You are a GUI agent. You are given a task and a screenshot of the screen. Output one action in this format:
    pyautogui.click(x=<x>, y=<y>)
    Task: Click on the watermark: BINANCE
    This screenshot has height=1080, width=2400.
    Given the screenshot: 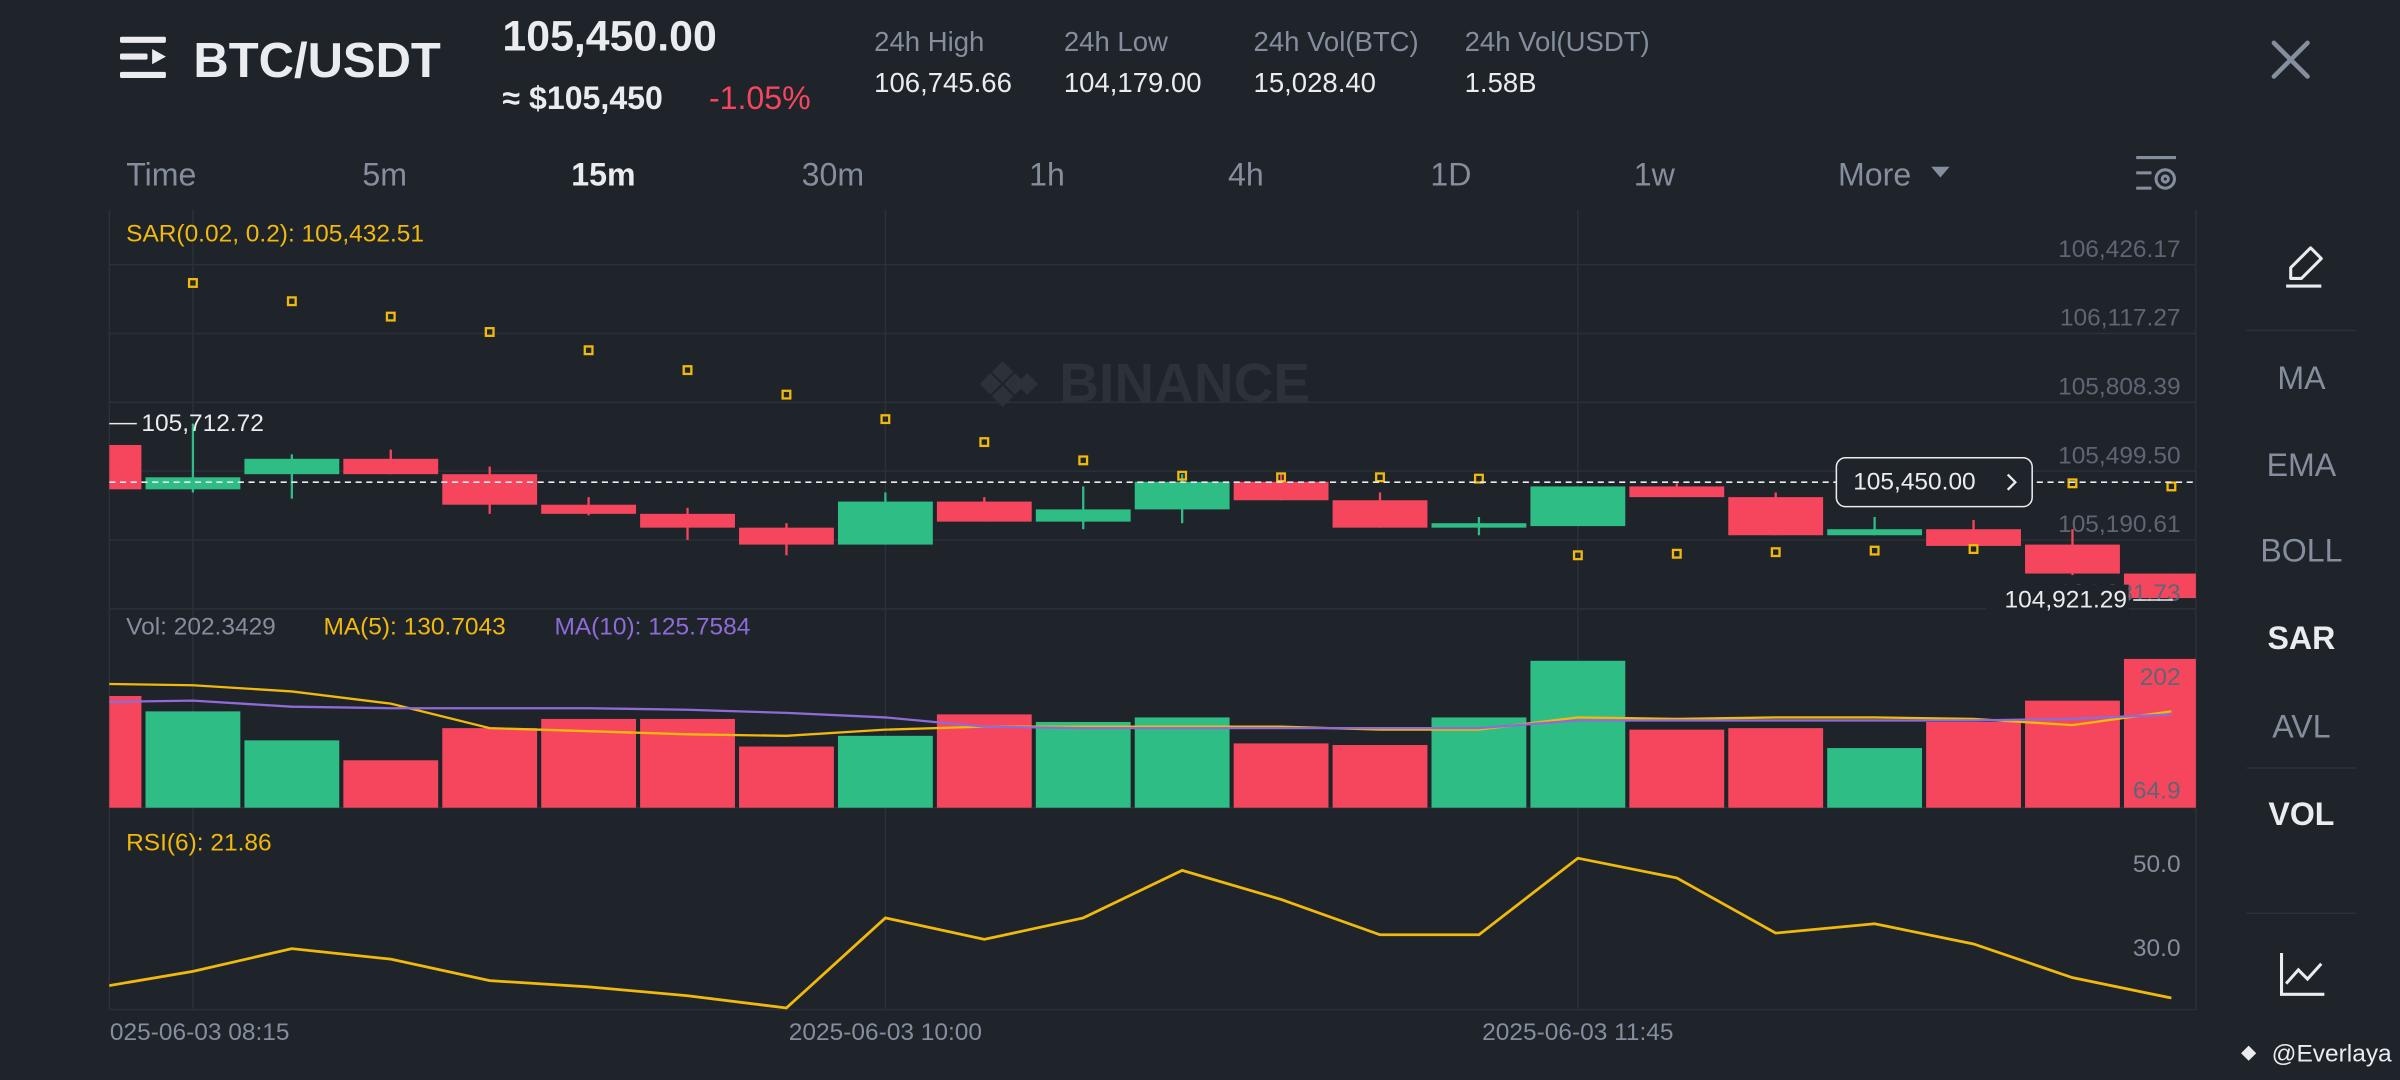 What is the action you would take?
    pyautogui.click(x=1184, y=382)
    